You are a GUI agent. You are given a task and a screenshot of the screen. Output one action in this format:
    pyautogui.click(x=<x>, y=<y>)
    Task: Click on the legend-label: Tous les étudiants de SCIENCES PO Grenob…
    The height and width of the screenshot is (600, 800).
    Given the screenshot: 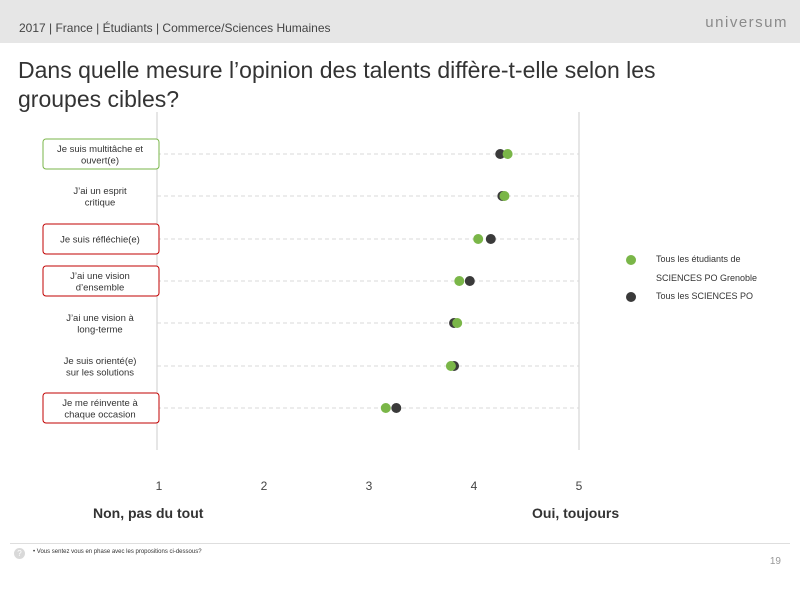 What is the action you would take?
    pyautogui.click(x=707, y=268)
    